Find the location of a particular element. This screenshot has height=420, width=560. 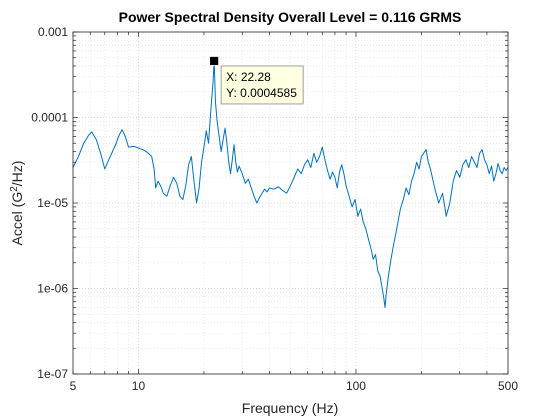

x-tick-label: 100 is located at coordinates (356, 386).